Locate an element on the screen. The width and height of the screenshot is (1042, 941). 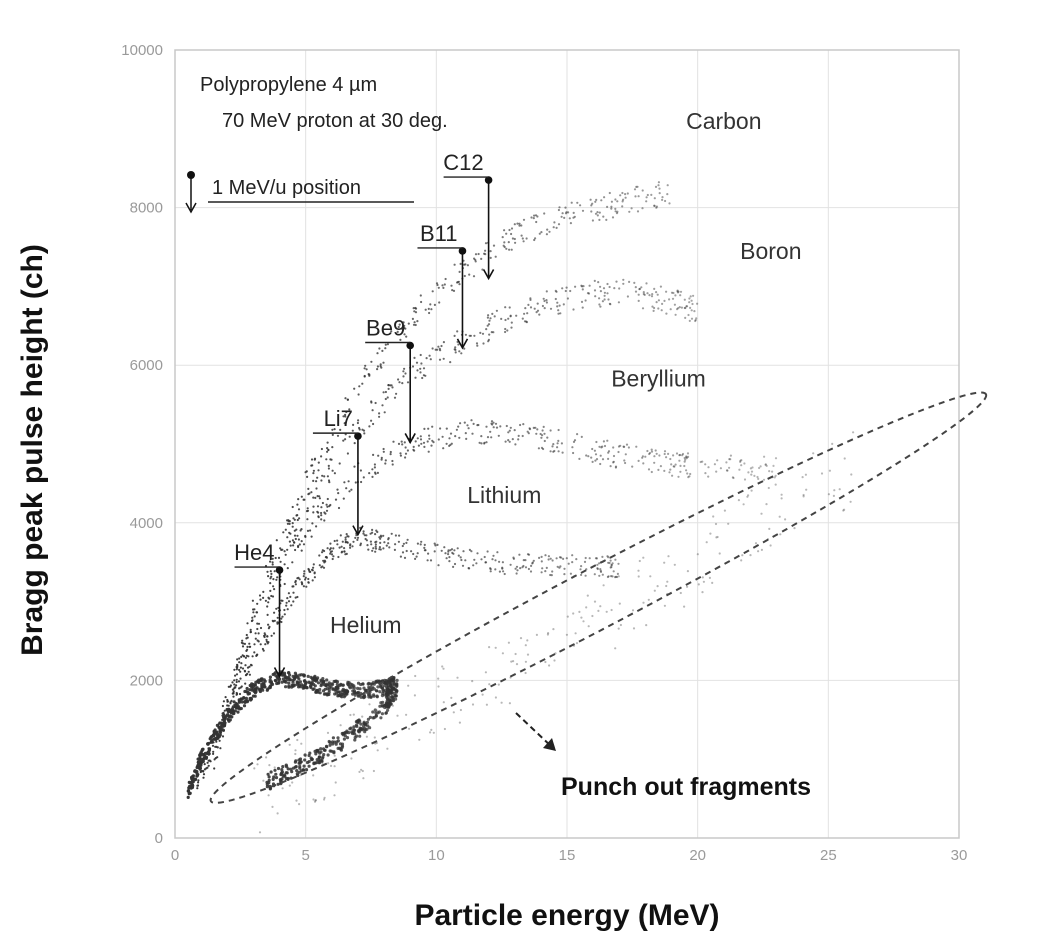
target-annotation: Polypropylene 4 µm is located at coordinates (288, 85).